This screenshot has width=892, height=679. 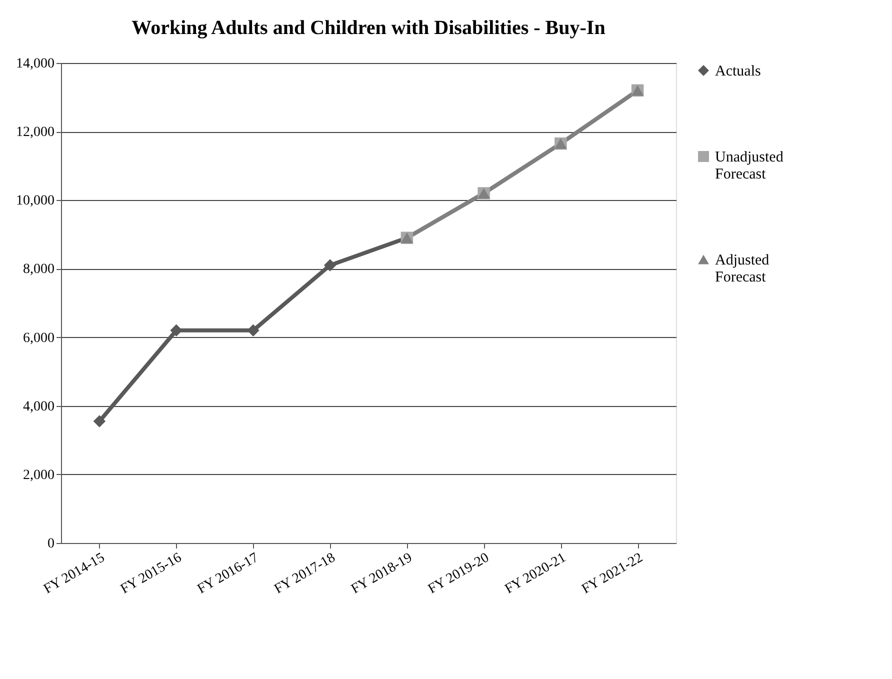 I want to click on y-tick-label: 6,000, so click(x=38, y=338).